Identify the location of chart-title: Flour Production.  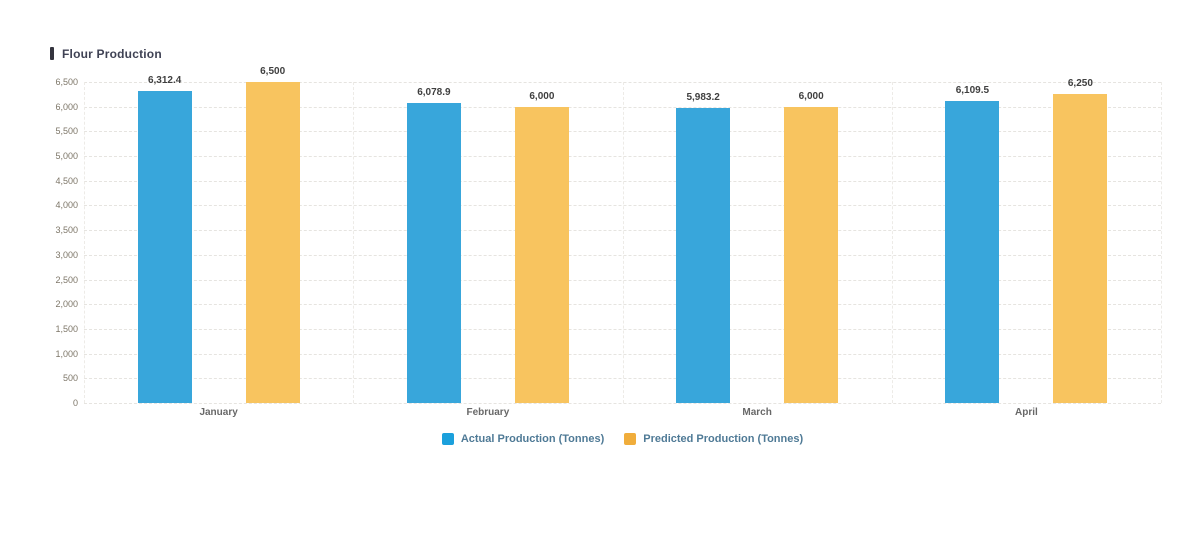
(106, 53).